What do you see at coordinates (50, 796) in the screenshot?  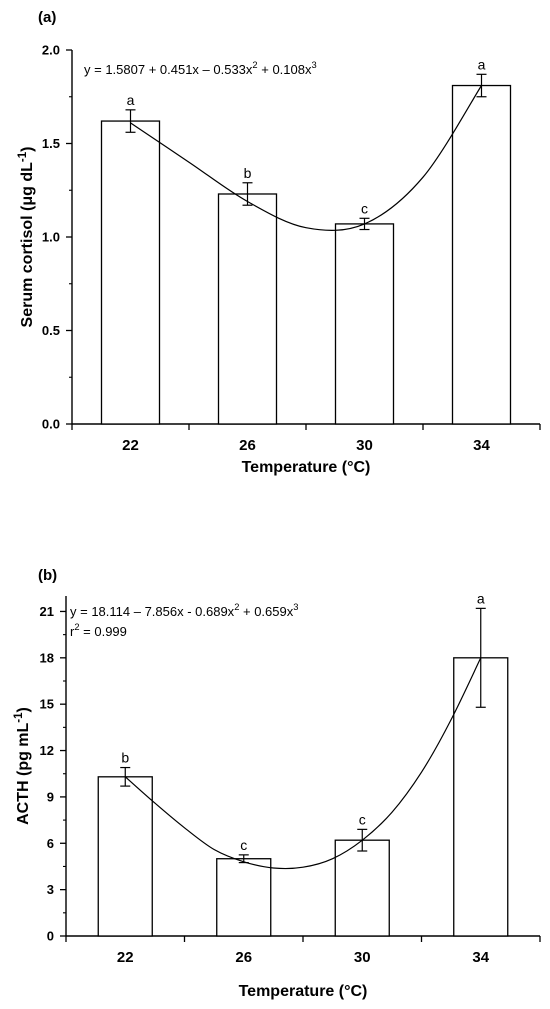 I see `y-tick-label: 9` at bounding box center [50, 796].